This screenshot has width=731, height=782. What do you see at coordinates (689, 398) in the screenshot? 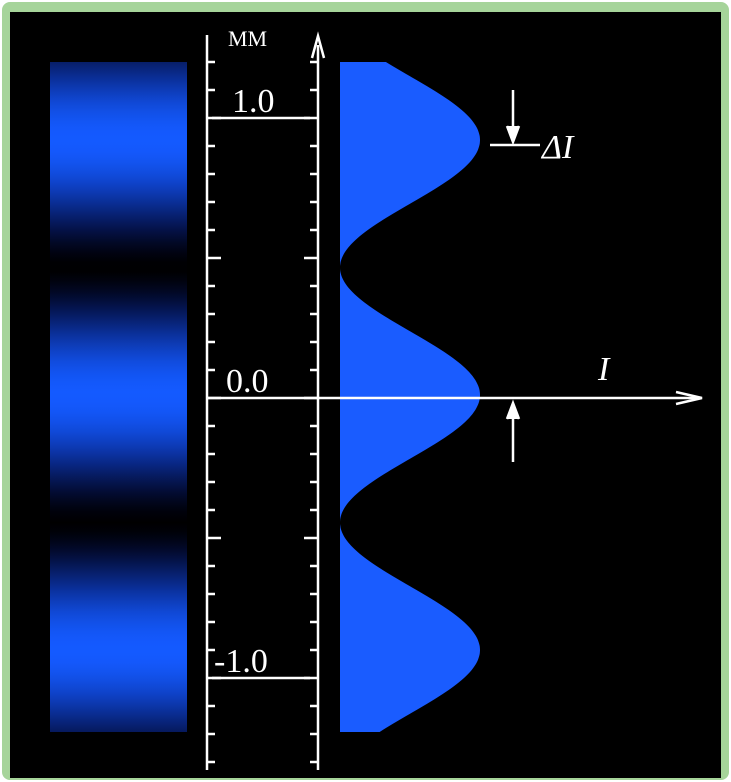
I see `i-arrow` at bounding box center [689, 398].